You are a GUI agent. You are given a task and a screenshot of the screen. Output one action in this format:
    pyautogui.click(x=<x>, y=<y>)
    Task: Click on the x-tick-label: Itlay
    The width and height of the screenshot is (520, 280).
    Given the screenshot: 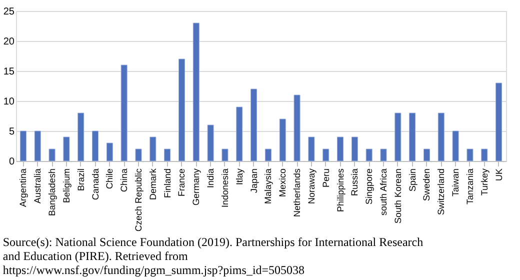 What is the action you would take?
    pyautogui.click(x=239, y=177)
    